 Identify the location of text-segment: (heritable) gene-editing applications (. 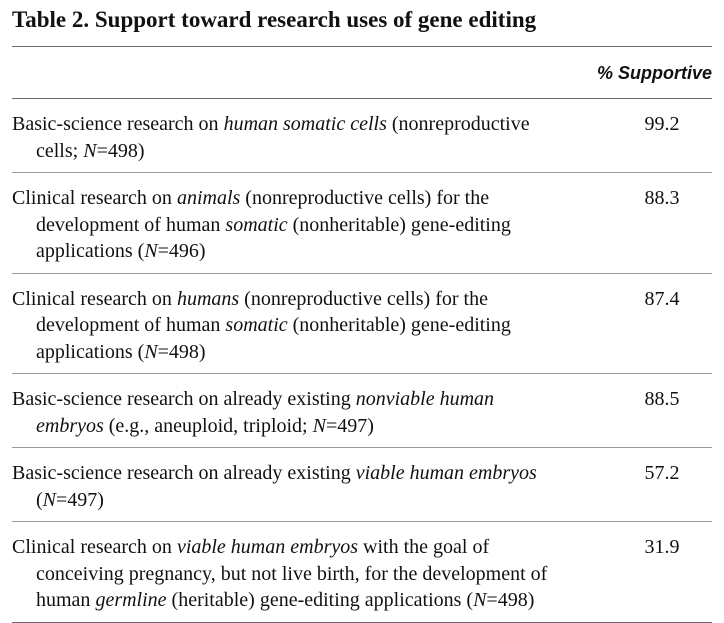
(320, 600).